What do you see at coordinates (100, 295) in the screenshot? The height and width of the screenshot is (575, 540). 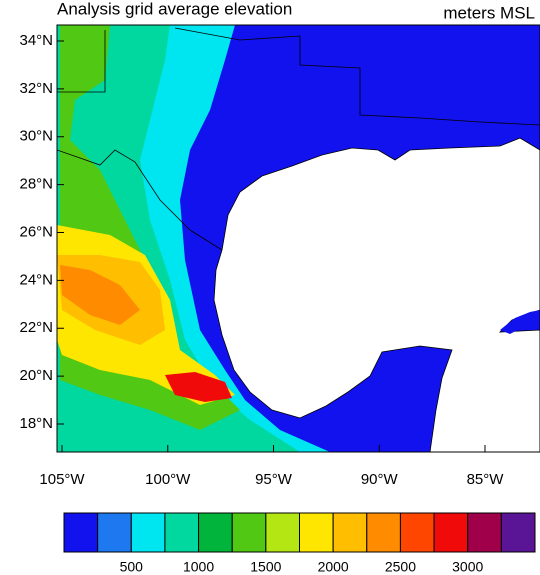 I see `high-terrain-darkorange` at bounding box center [100, 295].